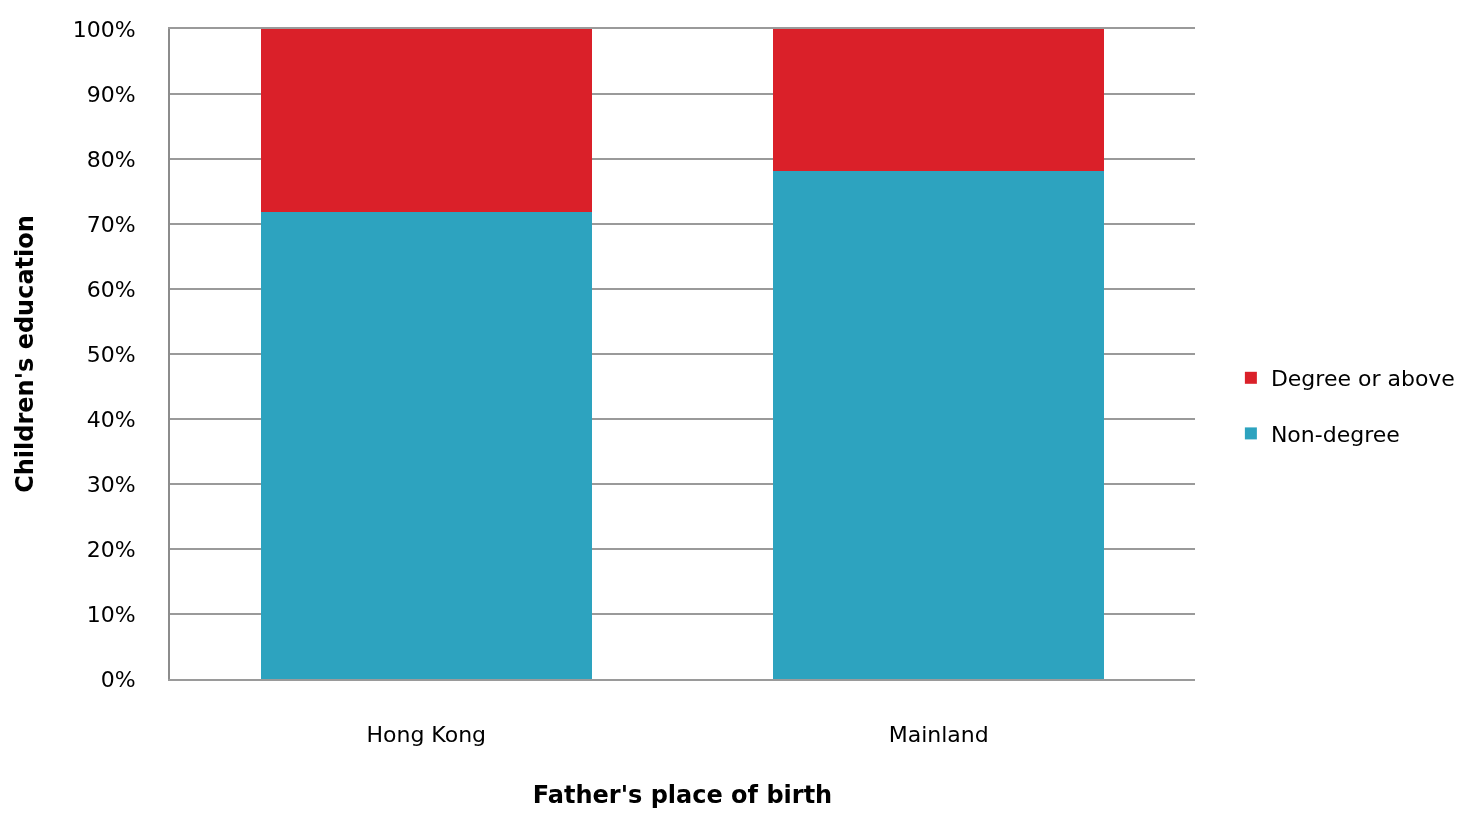  What do you see at coordinates (1362, 379) in the screenshot?
I see `legend-label: Degree or above` at bounding box center [1362, 379].